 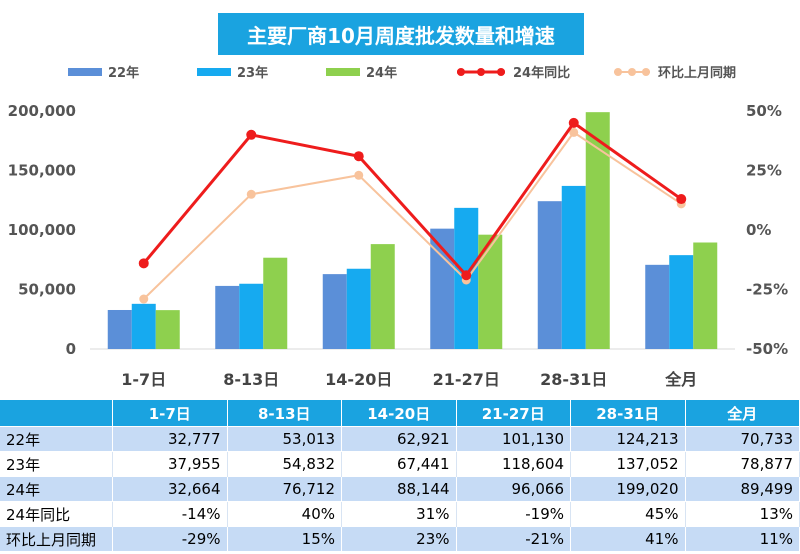 I want to click on table-row: 24年同比 -14% 40% 31% -19% 45% 13%, so click(x=400, y=514).